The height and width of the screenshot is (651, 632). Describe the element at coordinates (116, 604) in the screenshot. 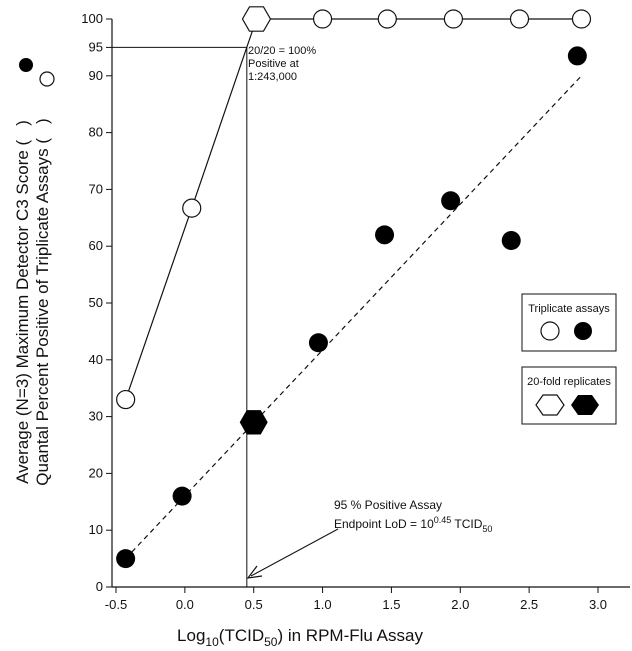

I see `x-tick-label: -0.5` at that location.